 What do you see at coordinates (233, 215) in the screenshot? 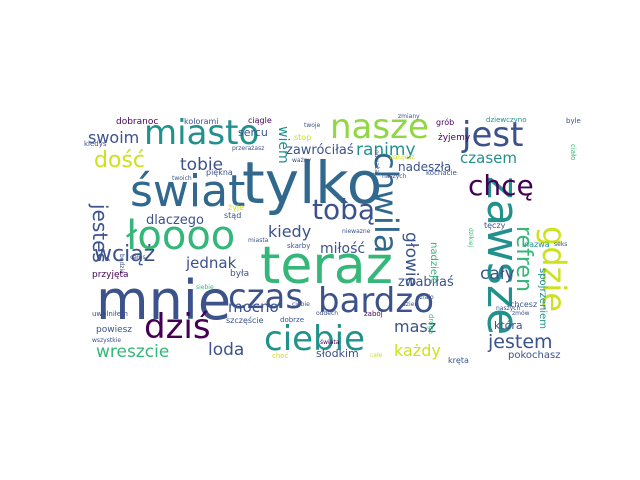
I see `word-stad: stąd` at bounding box center [233, 215].